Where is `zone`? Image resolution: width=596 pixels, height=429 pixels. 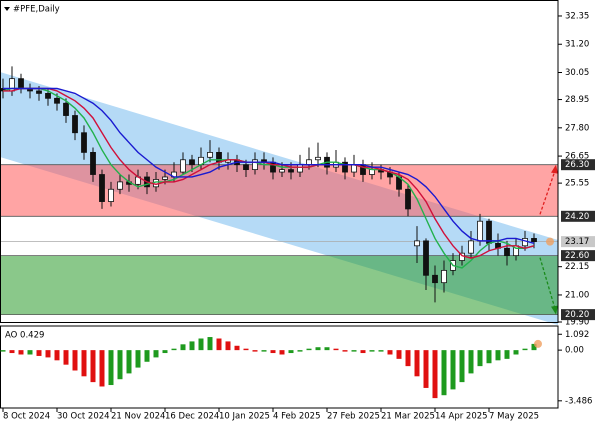 zone is located at coordinates (279, 190).